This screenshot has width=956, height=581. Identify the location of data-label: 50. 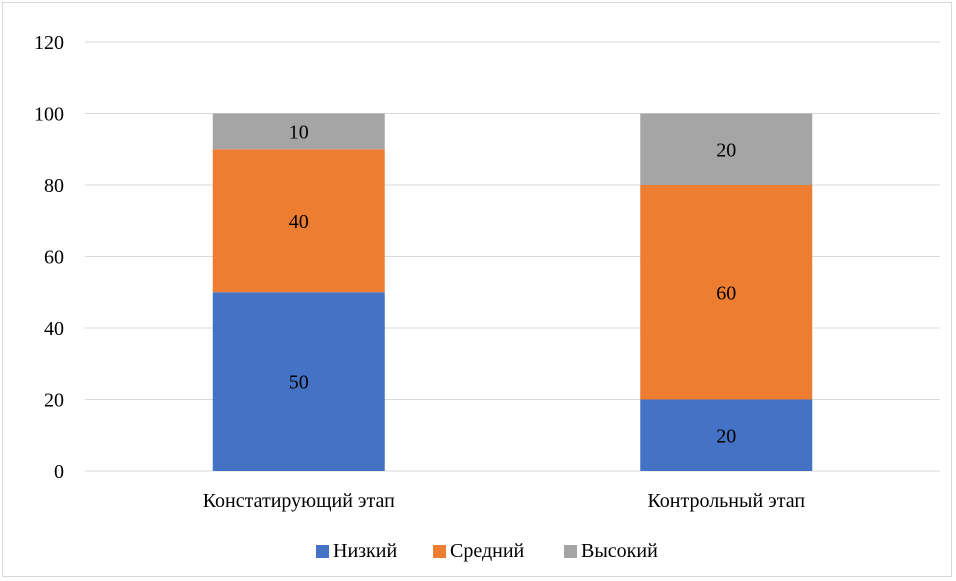
(299, 383).